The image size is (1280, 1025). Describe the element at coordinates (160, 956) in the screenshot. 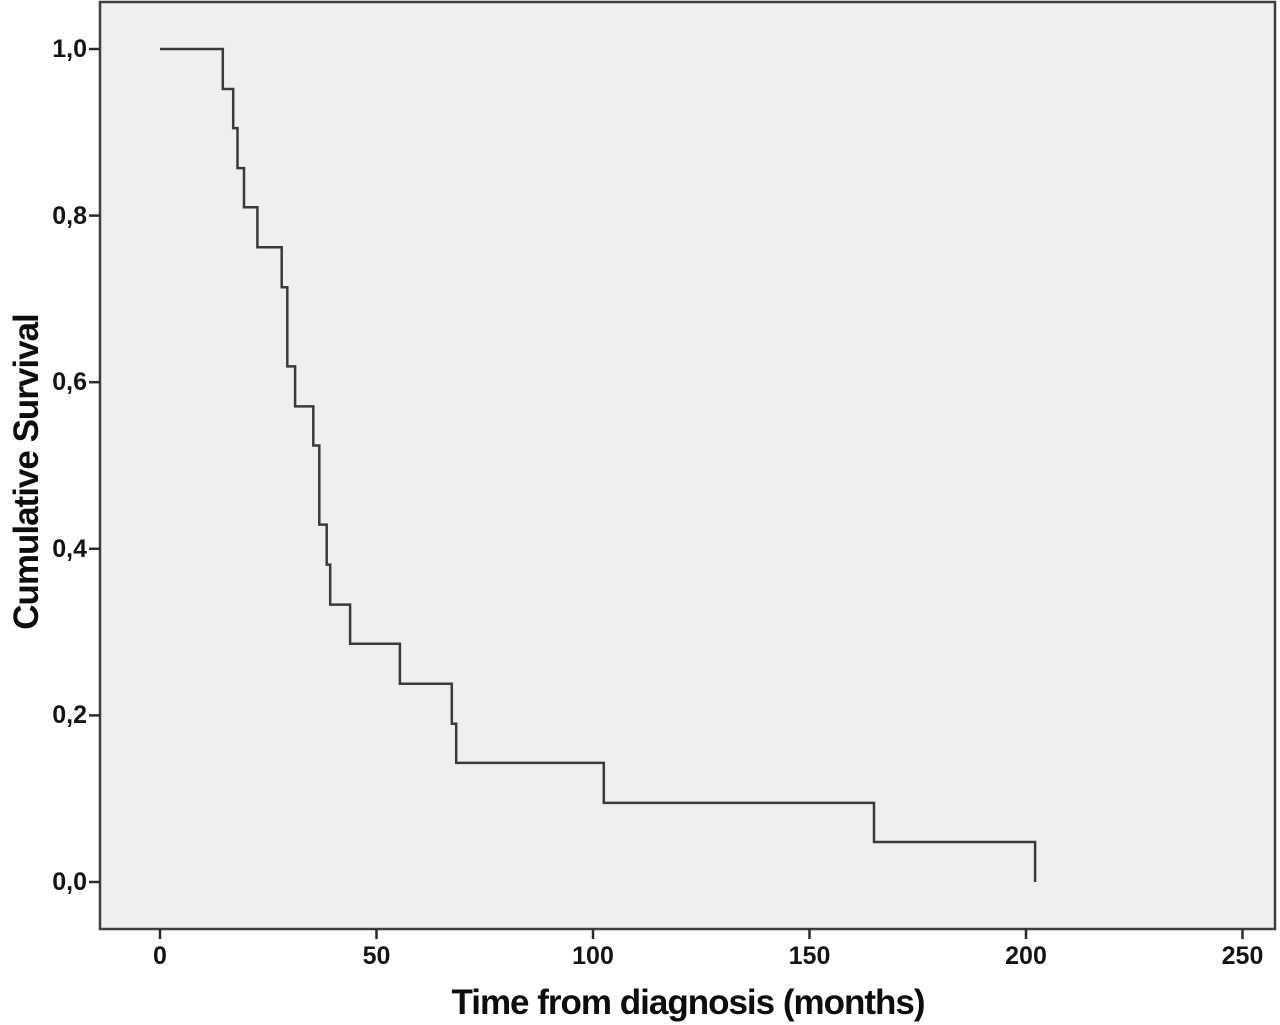

I see `x-tick-label-0: 0` at that location.